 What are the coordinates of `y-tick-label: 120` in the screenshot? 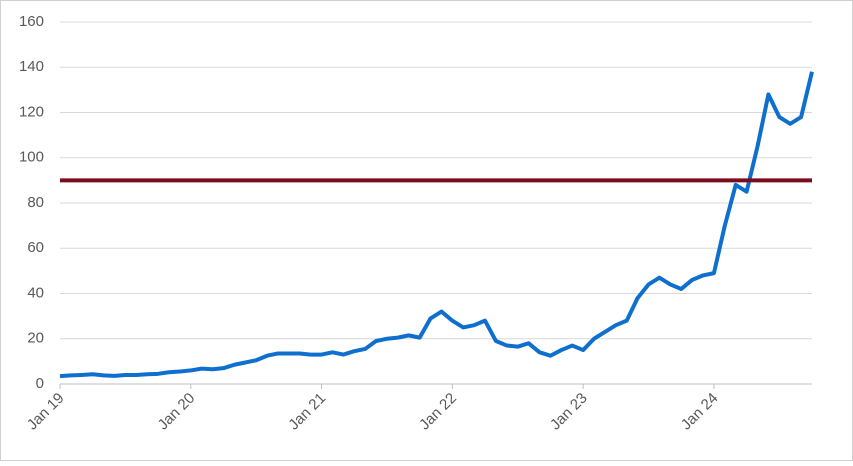 It's located at (31, 111).